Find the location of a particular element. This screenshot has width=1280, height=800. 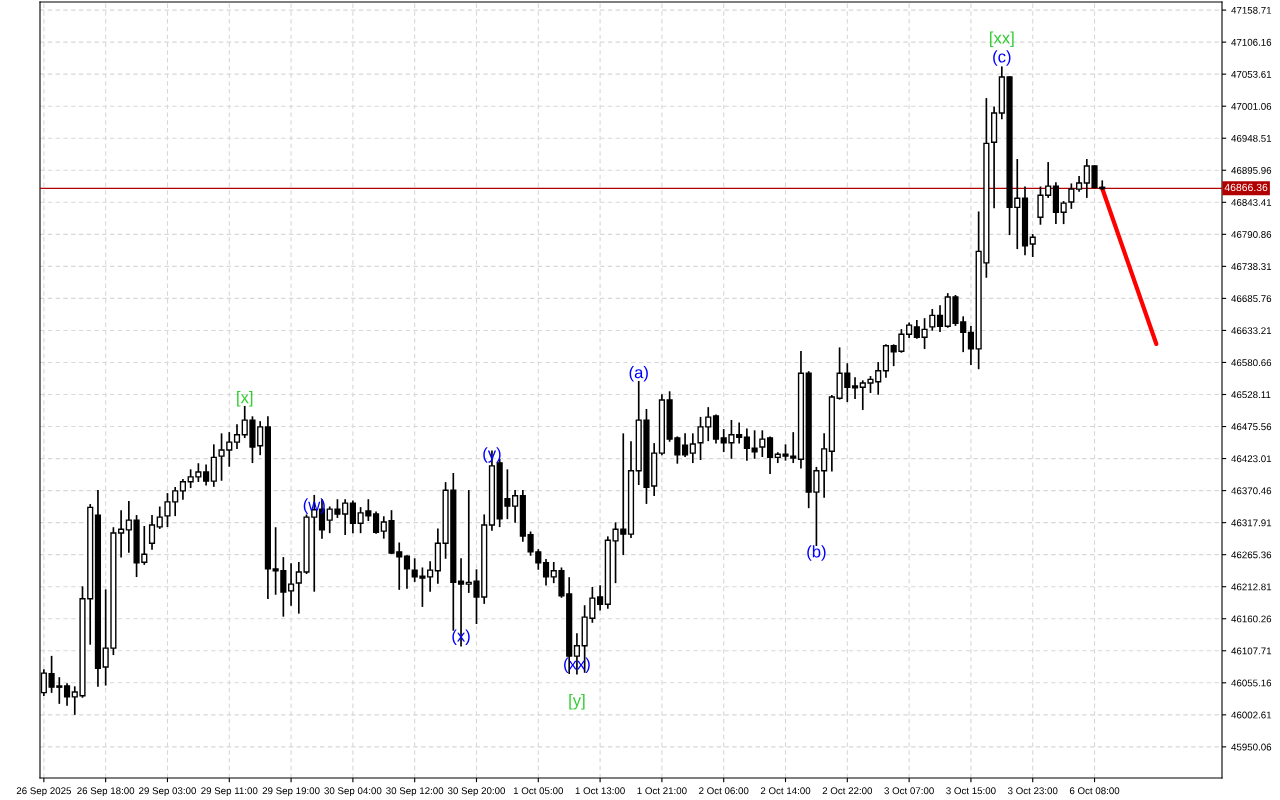

x-tick-label: 3 Oct 07:00 is located at coordinates (909, 791).